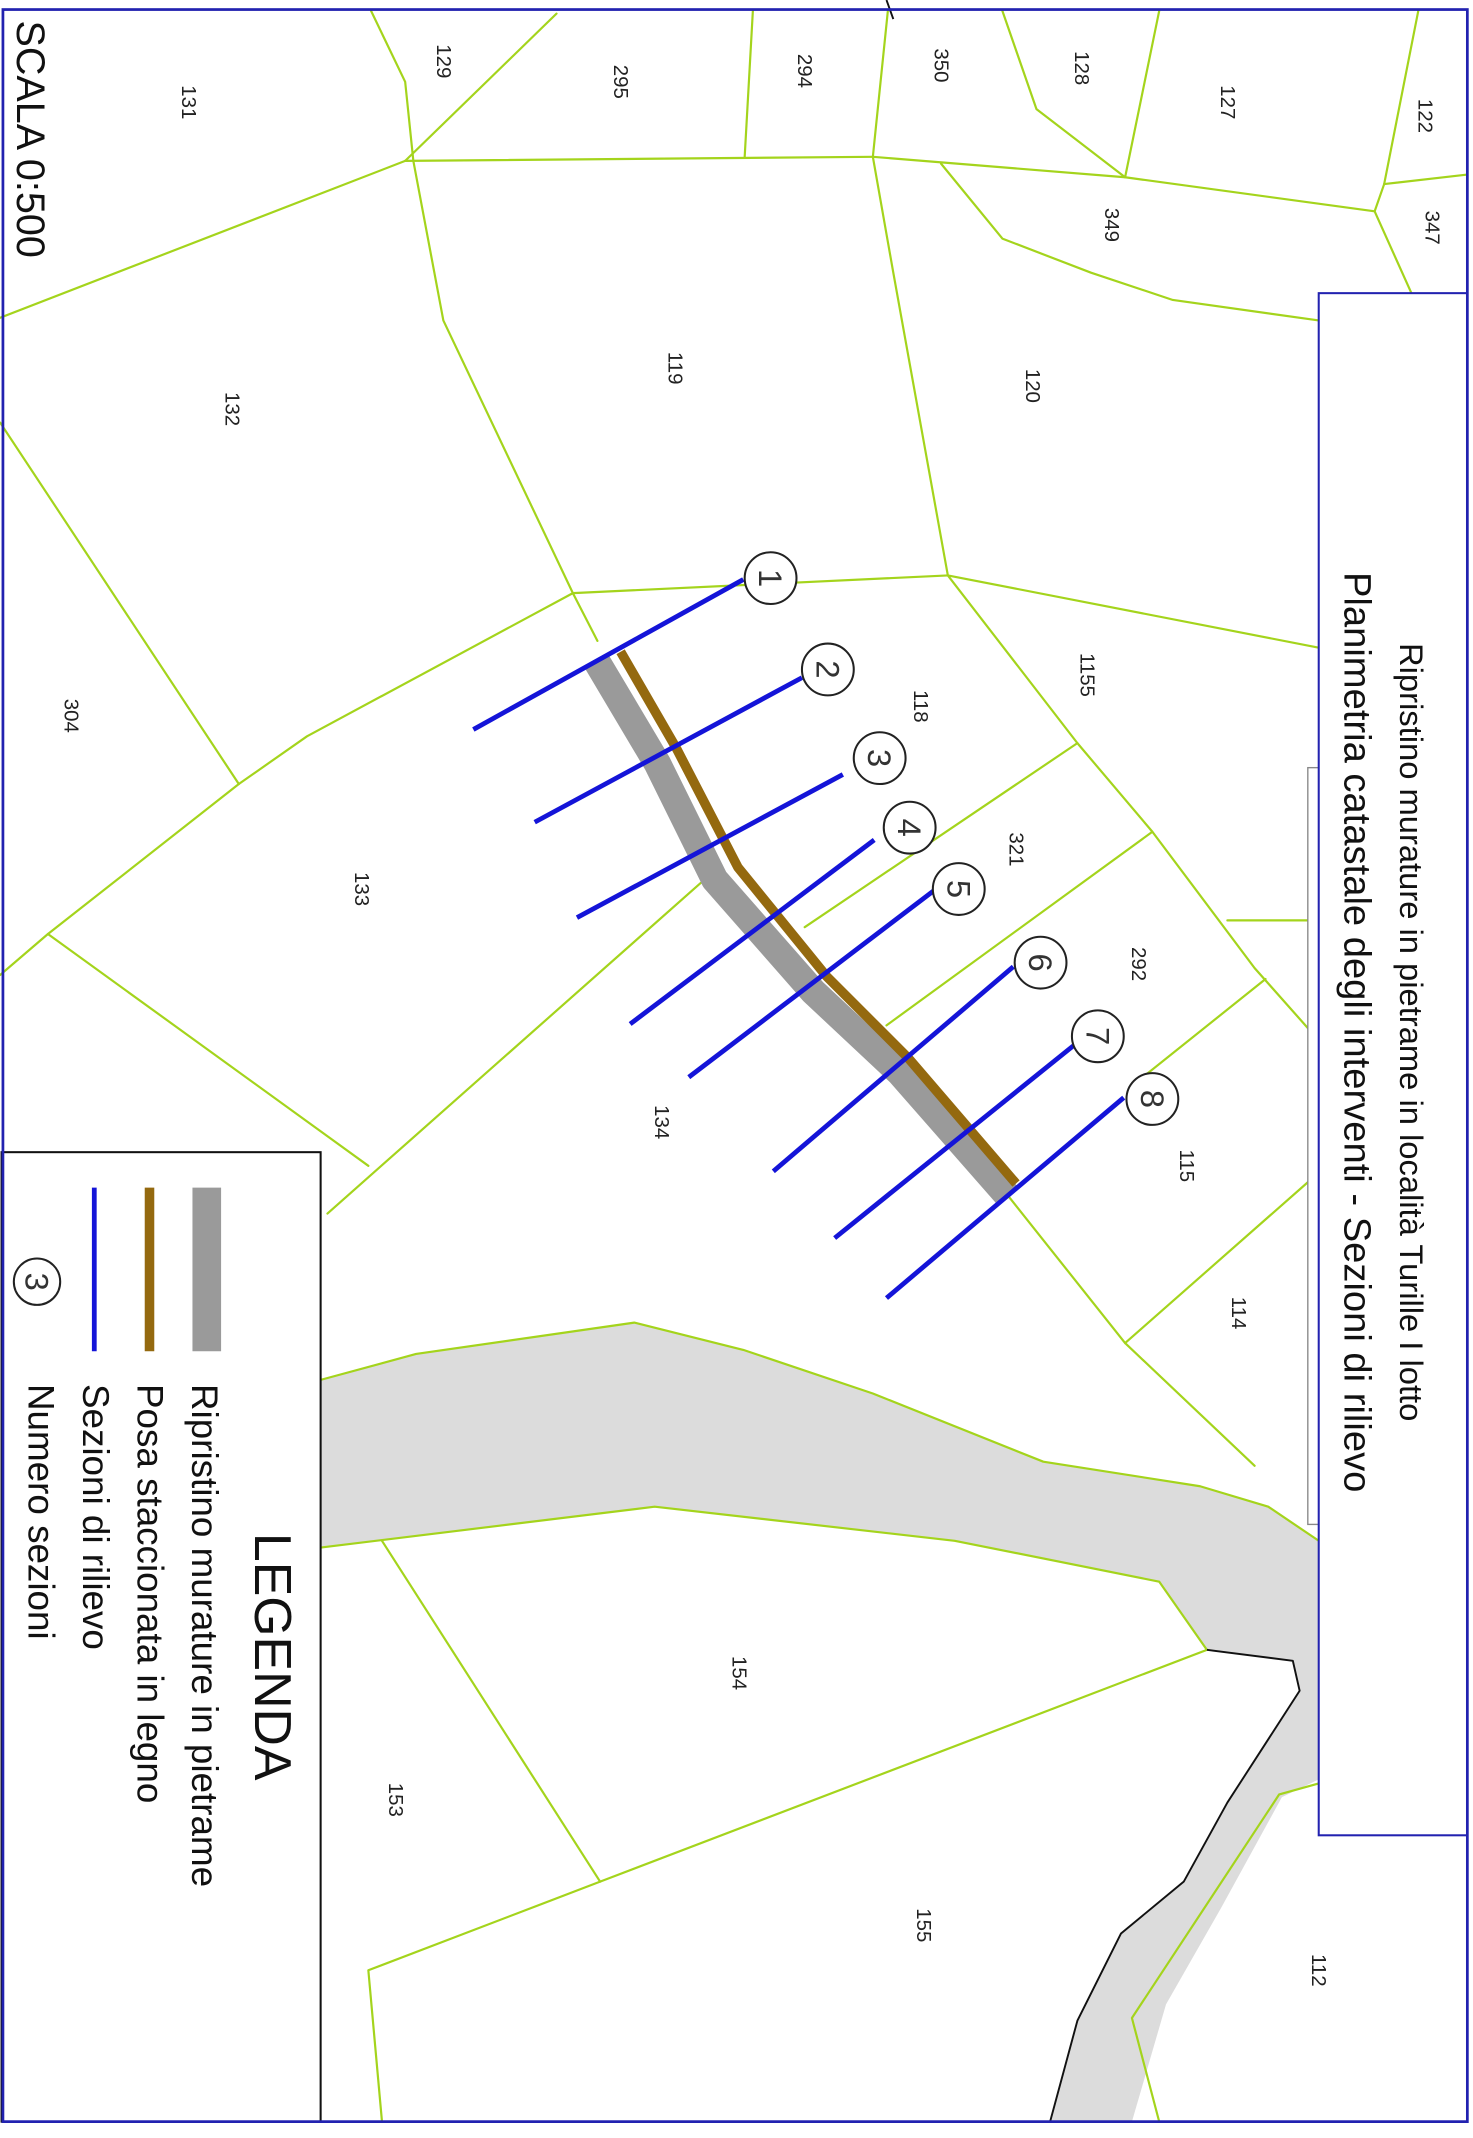 This screenshot has width=1473, height=2138. What do you see at coordinates (71, 716) in the screenshot?
I see `parcel-label-304: 304` at bounding box center [71, 716].